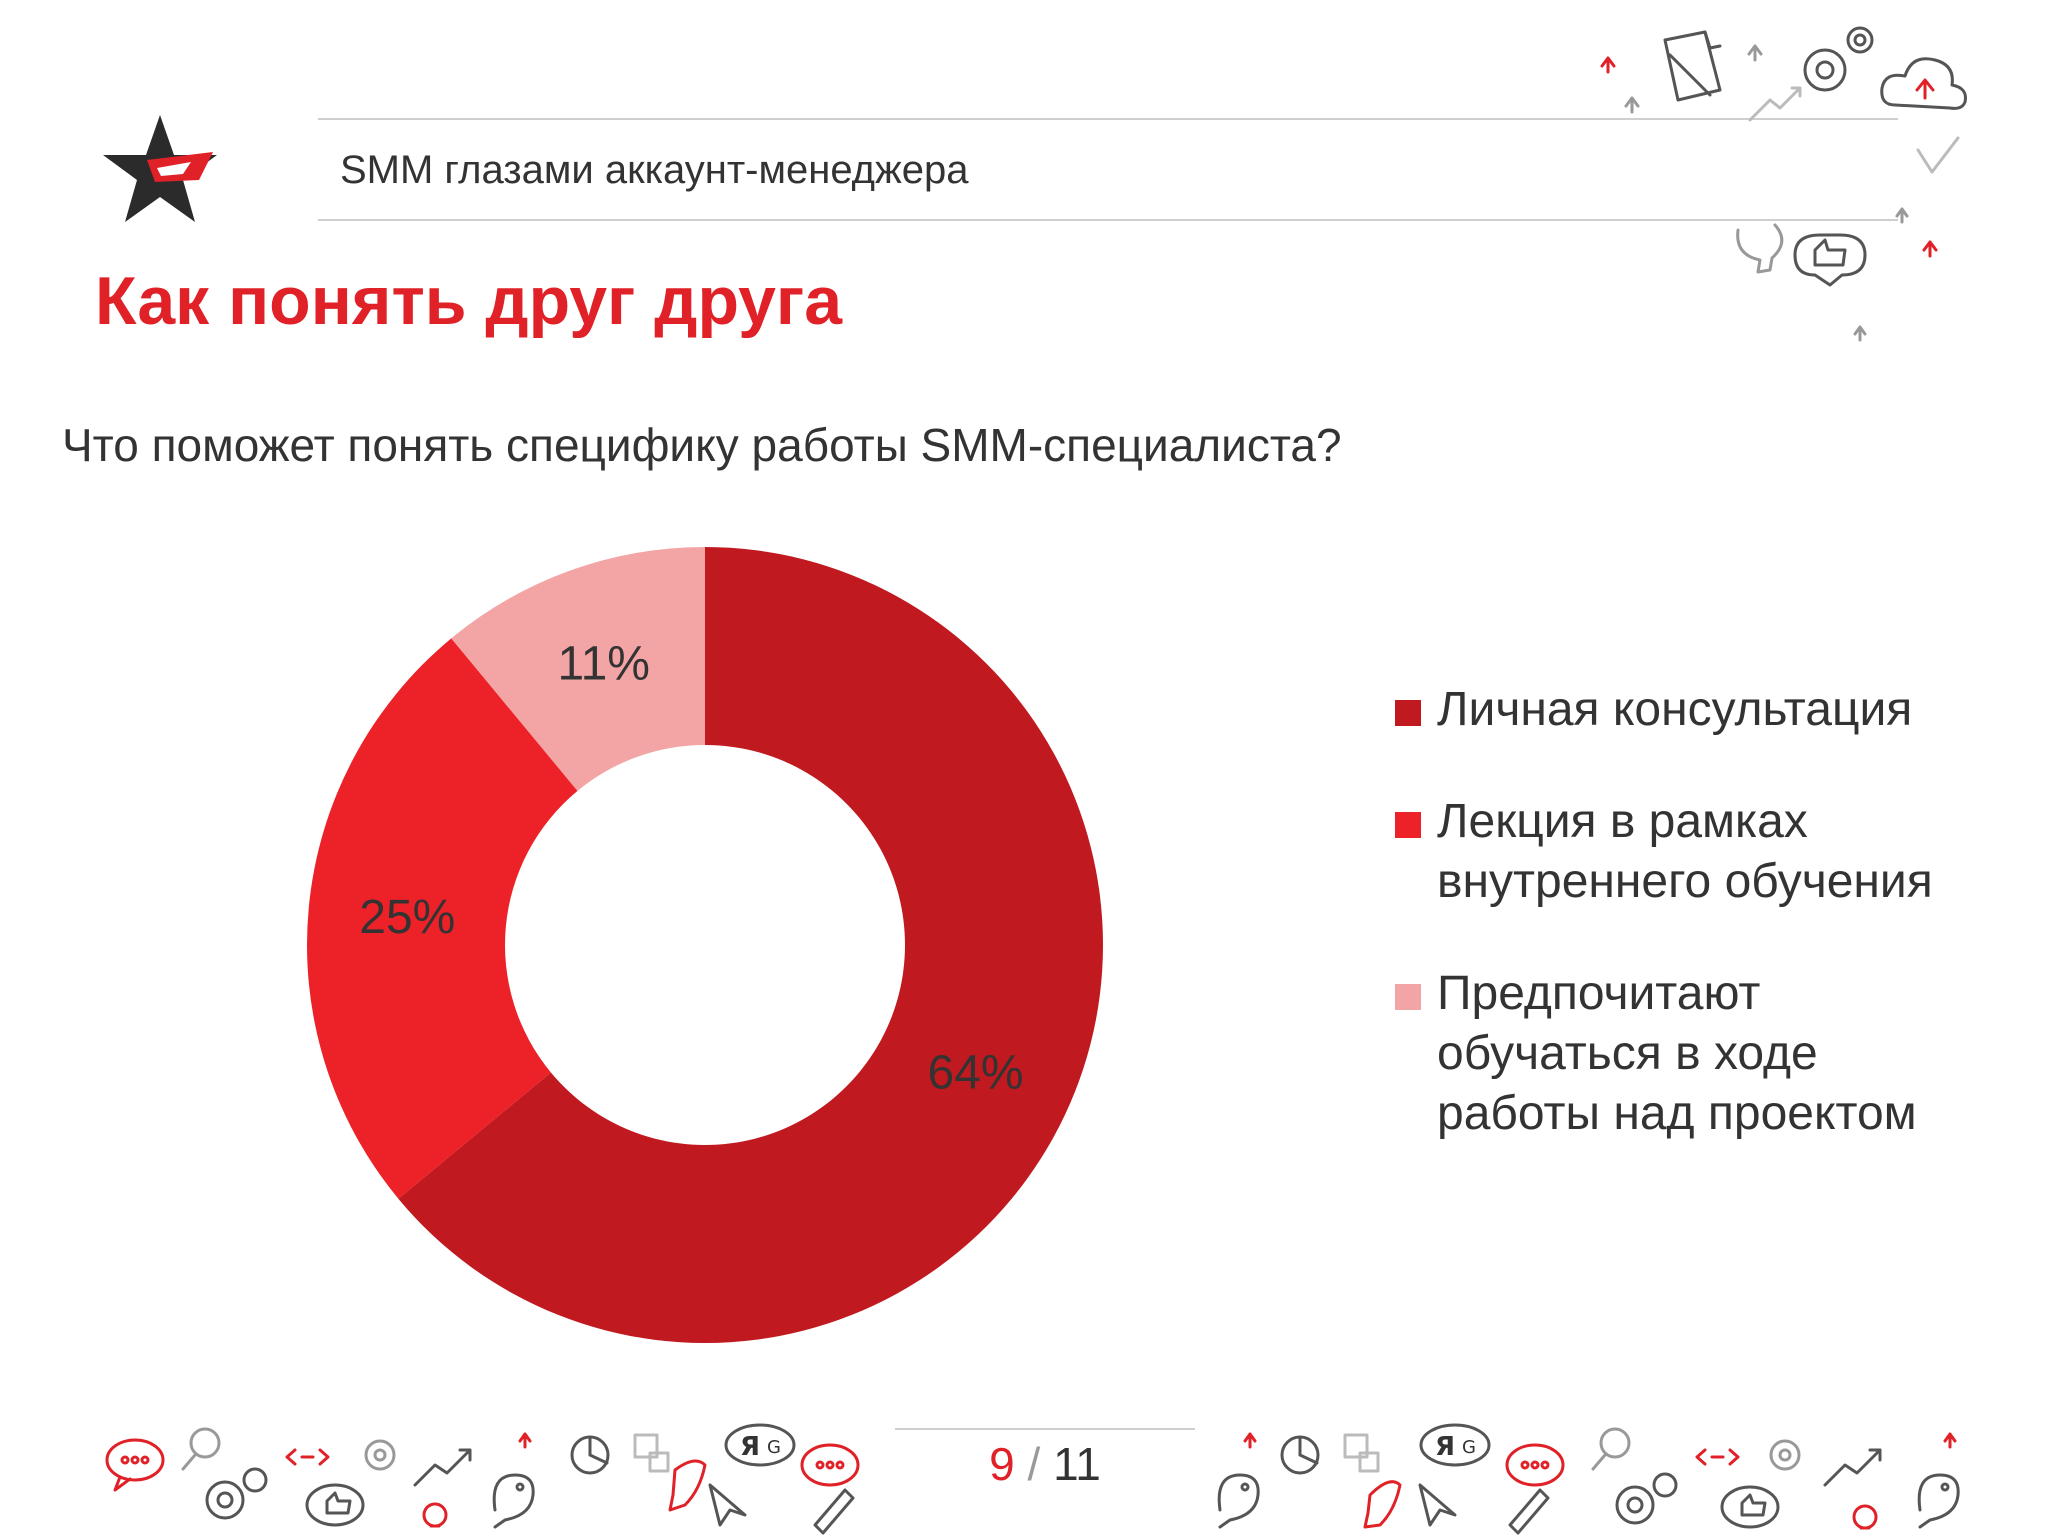  What do you see at coordinates (1692, 66) in the screenshot?
I see `edit-document-icon` at bounding box center [1692, 66].